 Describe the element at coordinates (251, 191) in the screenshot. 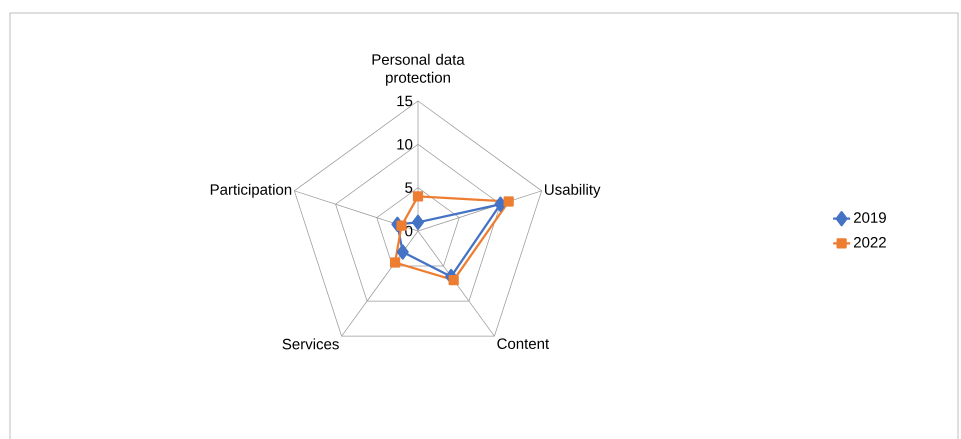

I see `spoke-label: Participation` at that location.